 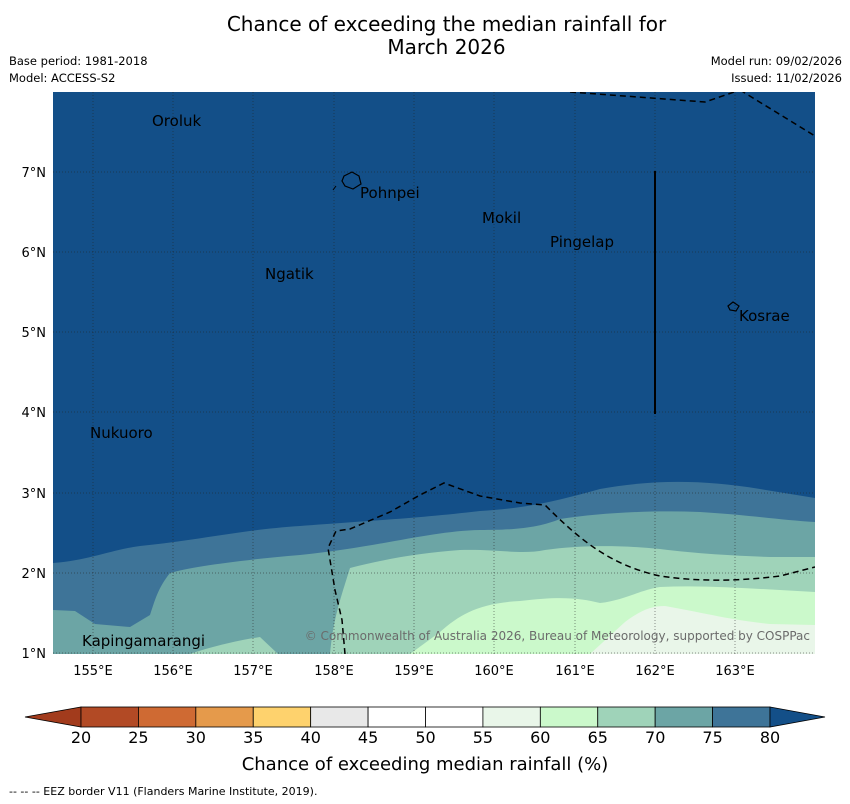 I want to click on lon-tick-label: 157°E, so click(x=253, y=671).